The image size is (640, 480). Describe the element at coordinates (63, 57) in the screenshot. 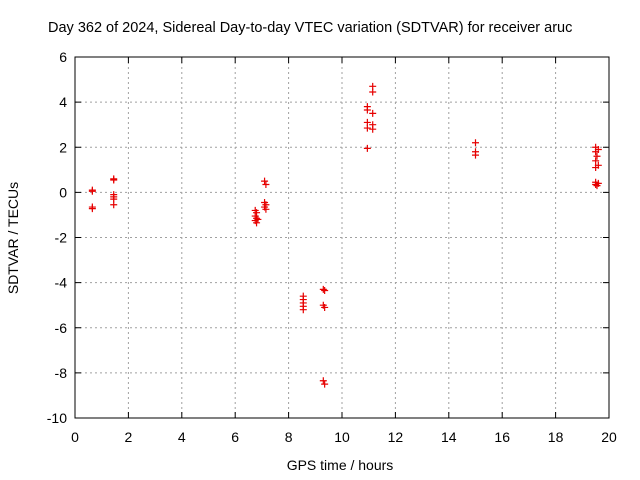

I see `y-tick-label: 6` at that location.